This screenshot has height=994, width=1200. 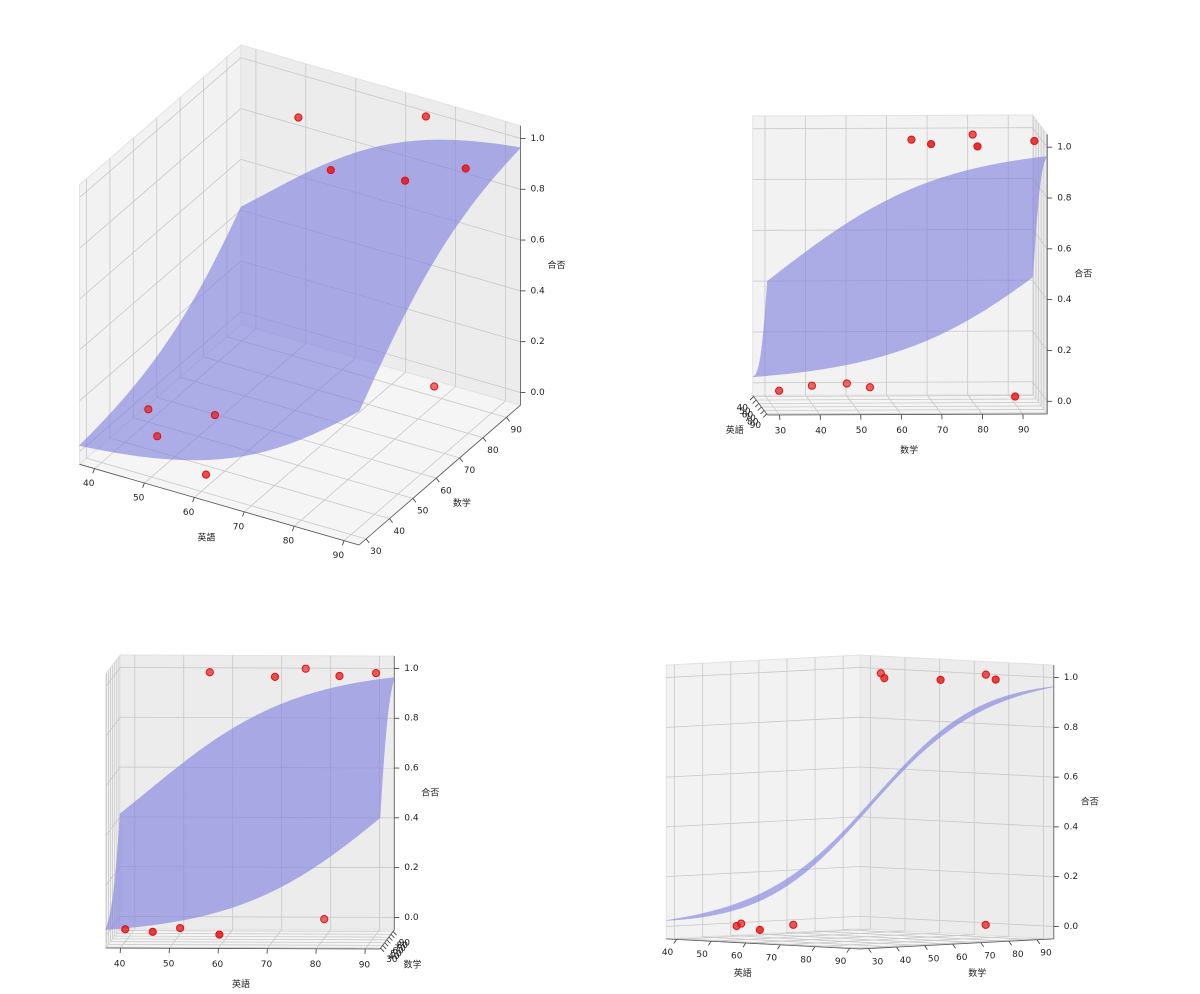 What do you see at coordinates (902, 431) in the screenshot?
I see `y-tick-label: 60` at bounding box center [902, 431].